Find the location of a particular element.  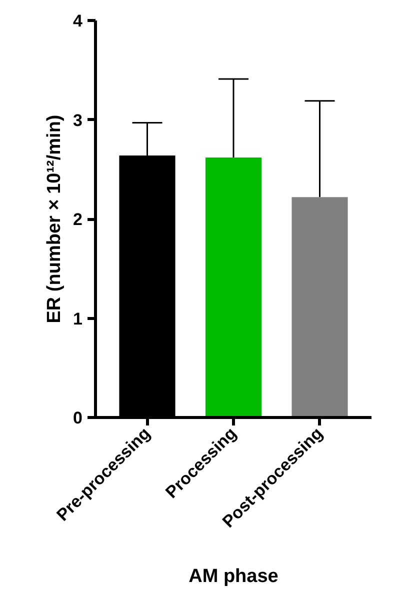

y-tick-label: 1 is located at coordinates (78, 318).